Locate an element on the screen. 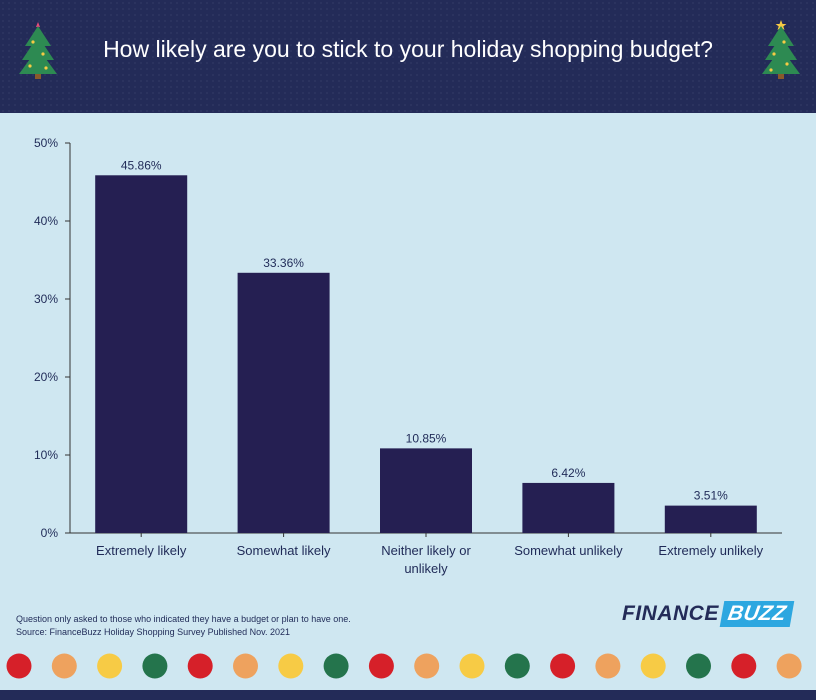  logo-text-buzz: BUZZ is located at coordinates (757, 614).